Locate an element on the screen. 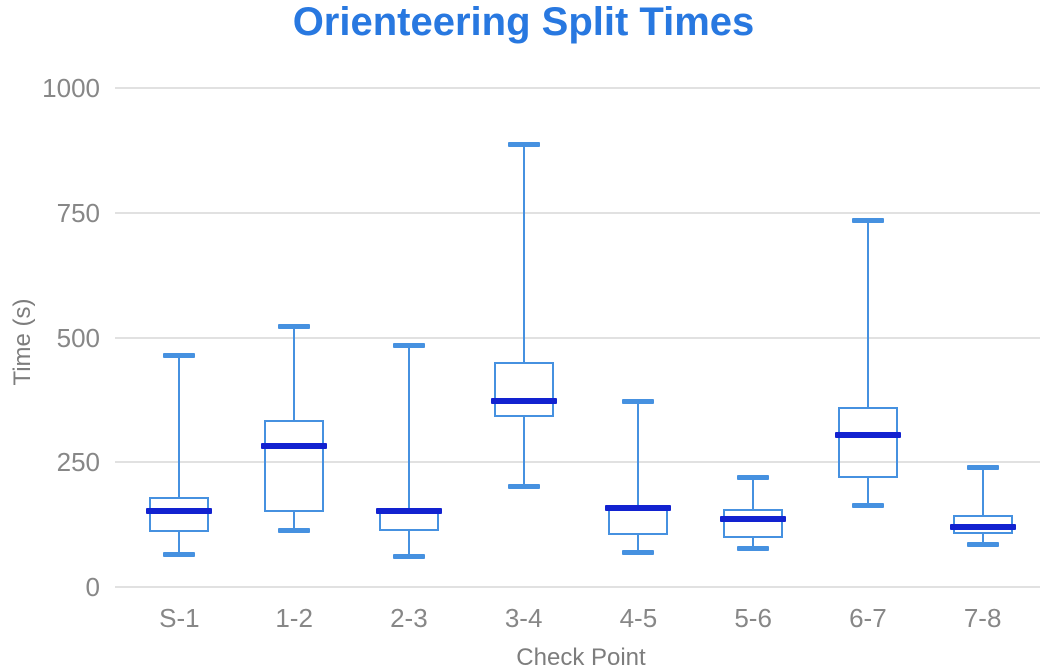 The height and width of the screenshot is (671, 1047). x-tick-label-7-8: 7-8 is located at coordinates (982, 618).